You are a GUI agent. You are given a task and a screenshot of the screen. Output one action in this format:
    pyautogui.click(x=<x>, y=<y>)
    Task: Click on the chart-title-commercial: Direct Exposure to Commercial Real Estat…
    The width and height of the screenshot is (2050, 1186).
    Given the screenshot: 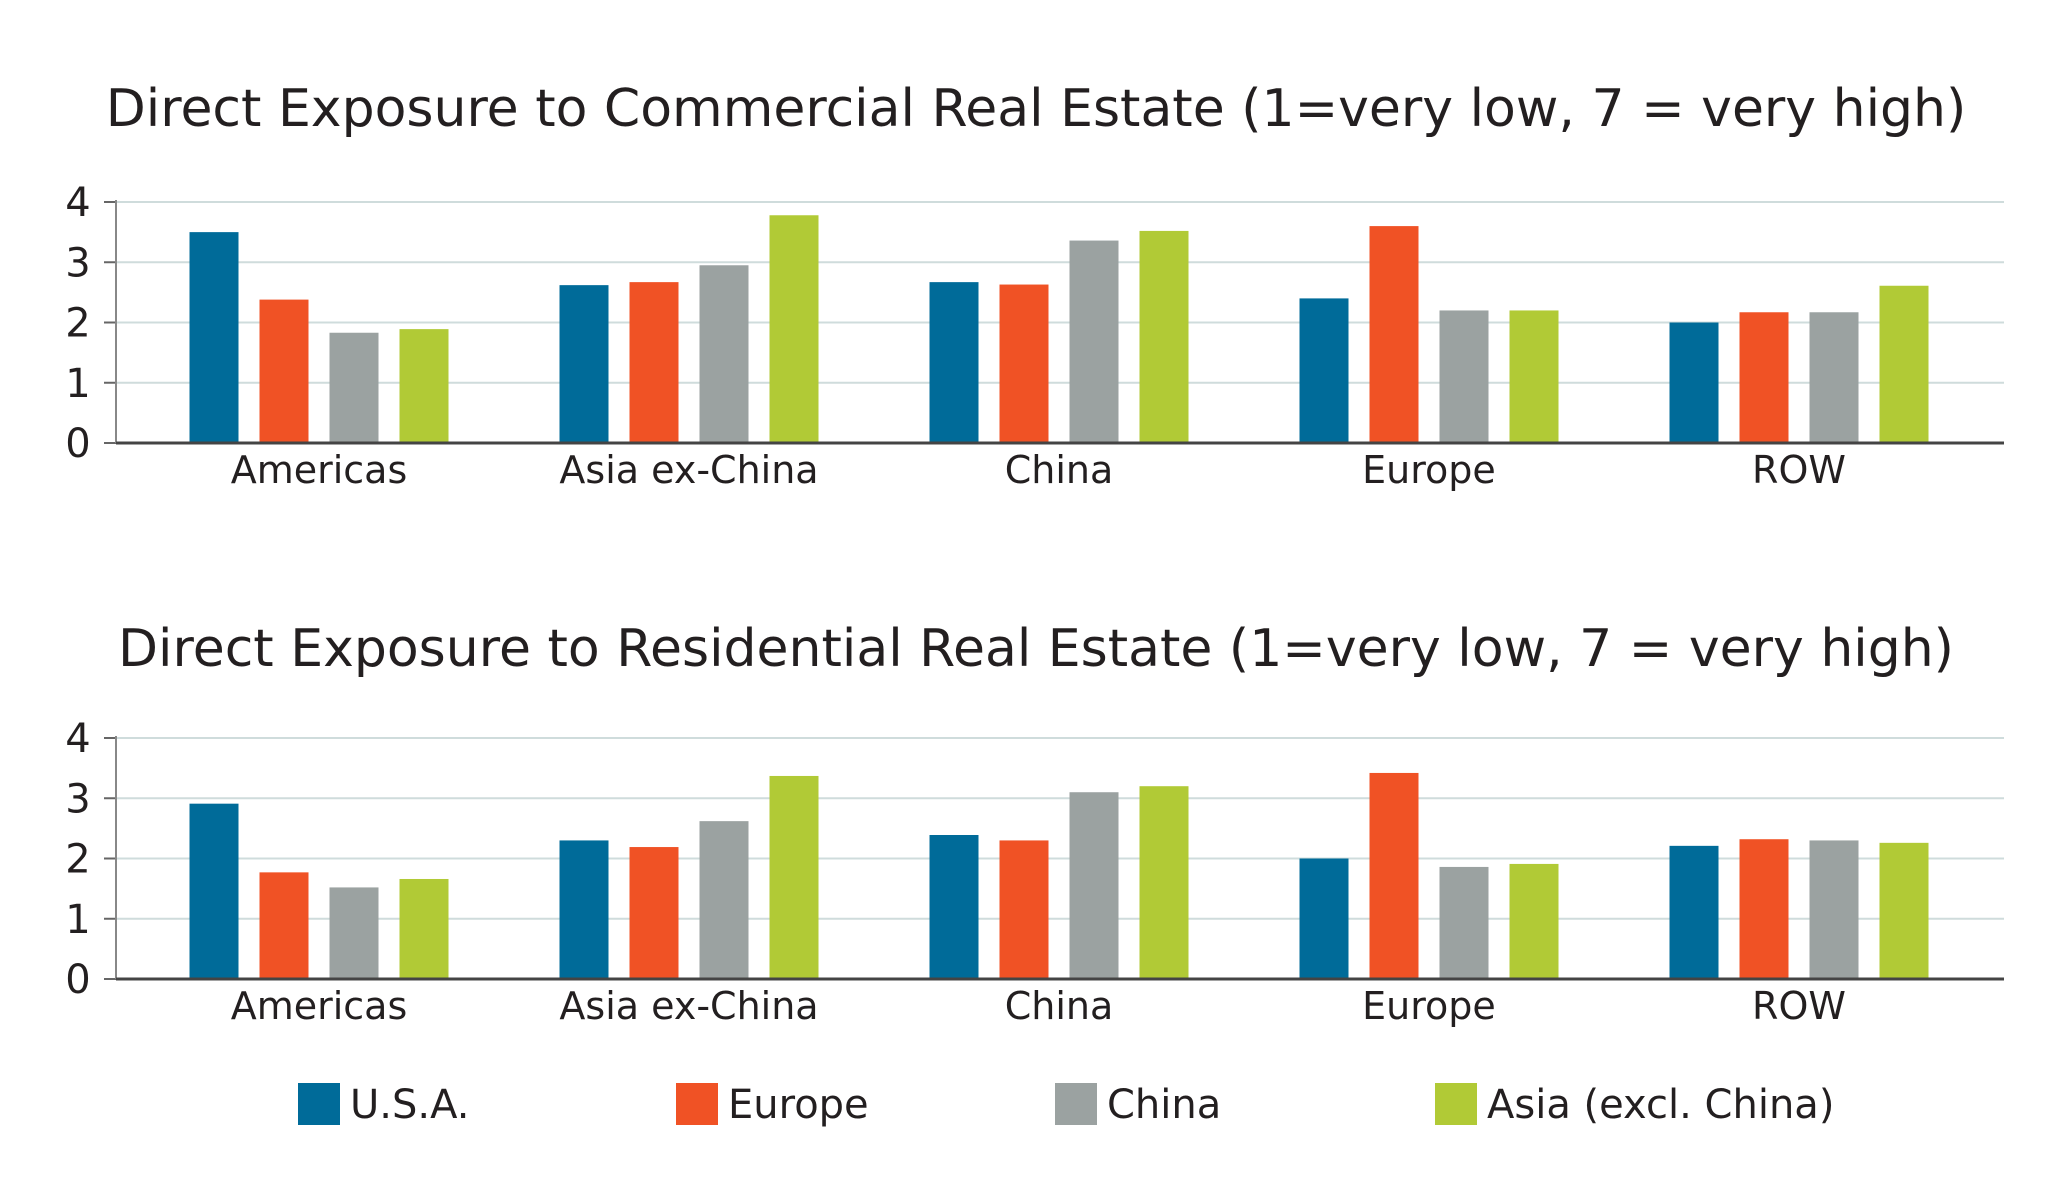 What is the action you would take?
    pyautogui.click(x=1036, y=109)
    